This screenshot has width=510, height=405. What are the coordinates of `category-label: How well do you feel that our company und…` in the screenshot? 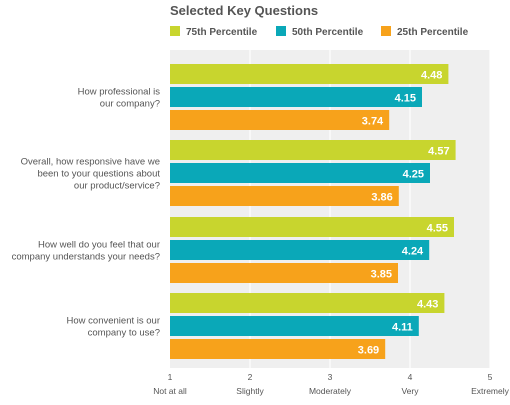 It's located at (86, 251).